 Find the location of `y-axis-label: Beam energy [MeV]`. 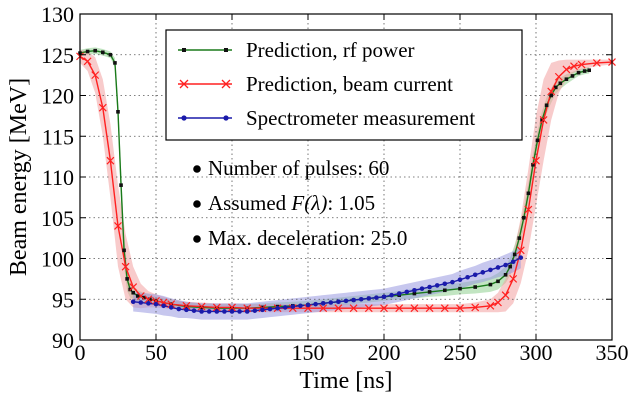

y-axis-label: Beam energy [MeV] is located at coordinates (19, 177).